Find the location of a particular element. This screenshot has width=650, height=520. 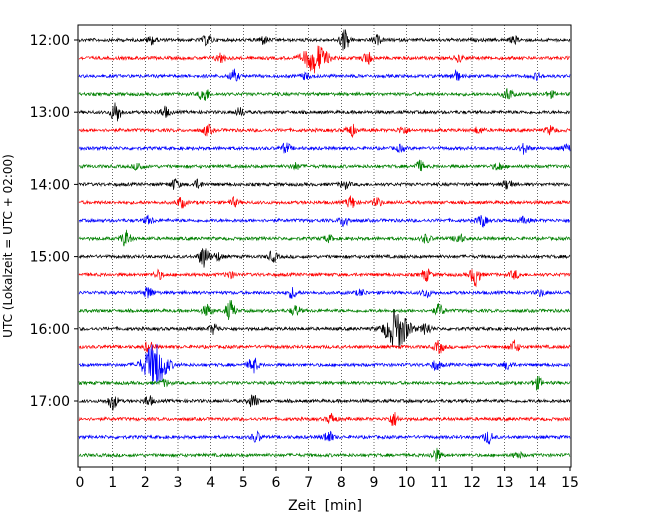

x-tick-label: 13 is located at coordinates (505, 483).